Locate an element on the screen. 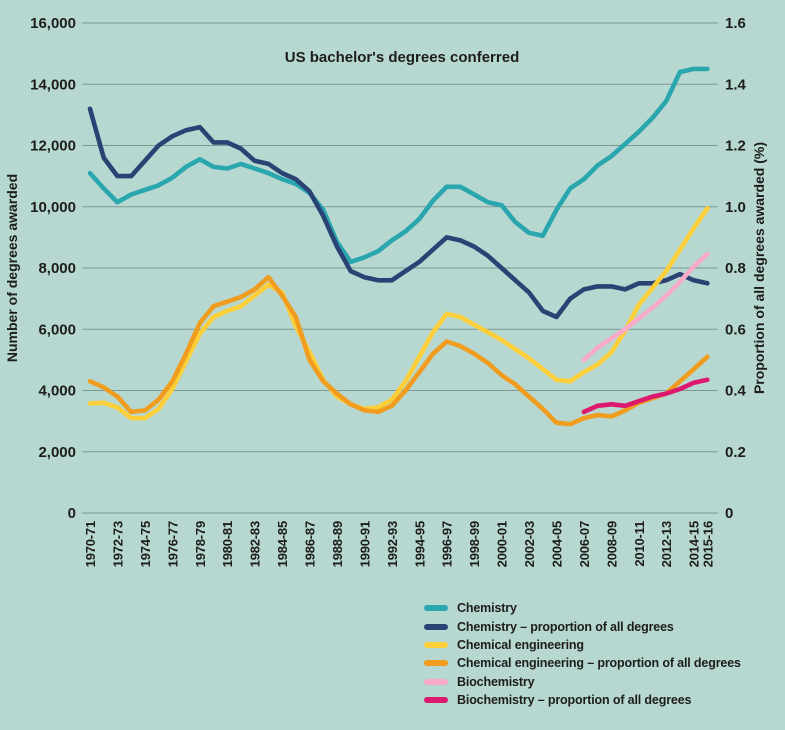  x-axis-tick: 2012-13 is located at coordinates (666, 544).